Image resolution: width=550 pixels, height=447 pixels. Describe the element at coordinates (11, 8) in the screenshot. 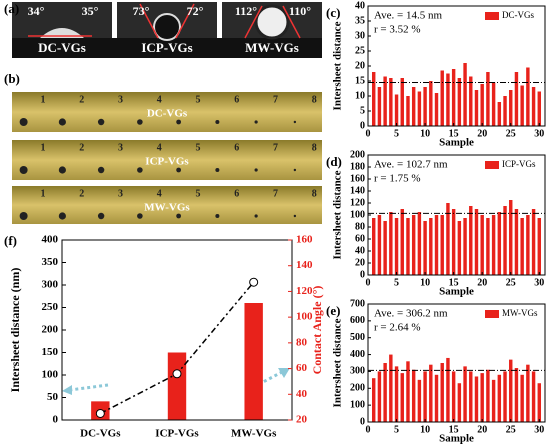

I see `panel-label: (a)` at that location.